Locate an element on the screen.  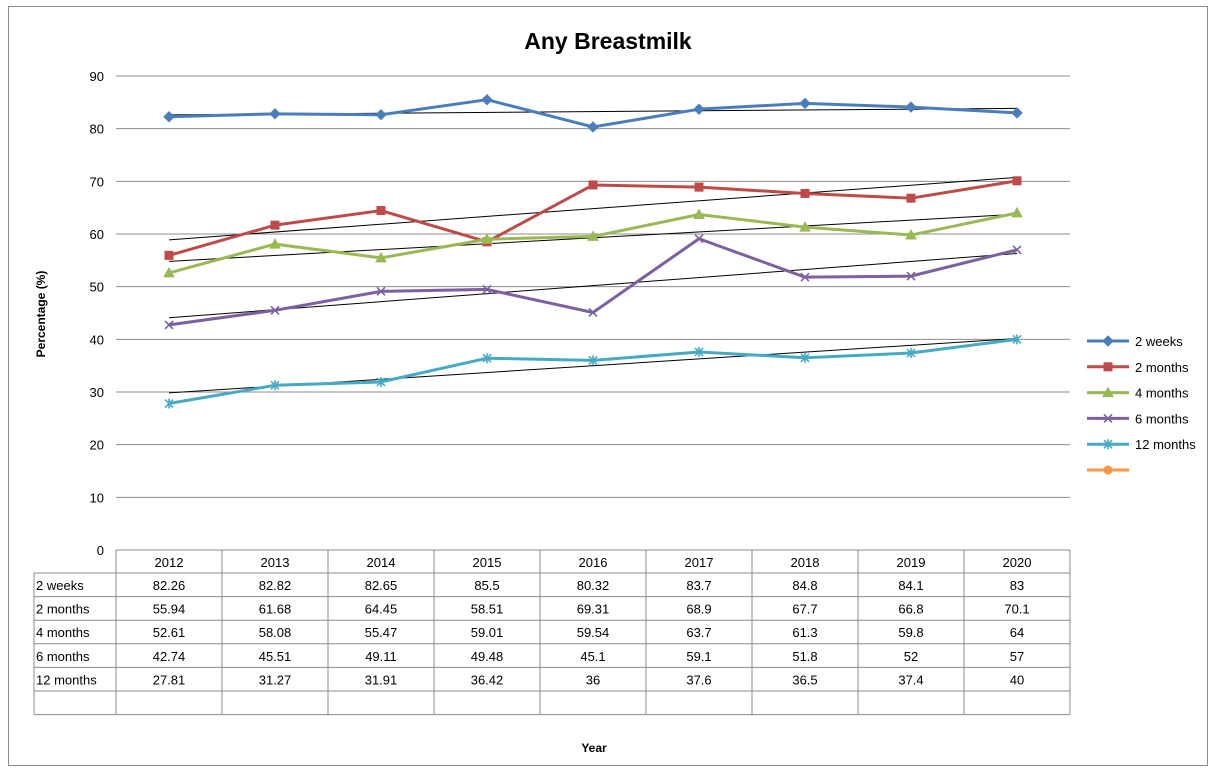
table-cell: 61.68 is located at coordinates (275, 609).